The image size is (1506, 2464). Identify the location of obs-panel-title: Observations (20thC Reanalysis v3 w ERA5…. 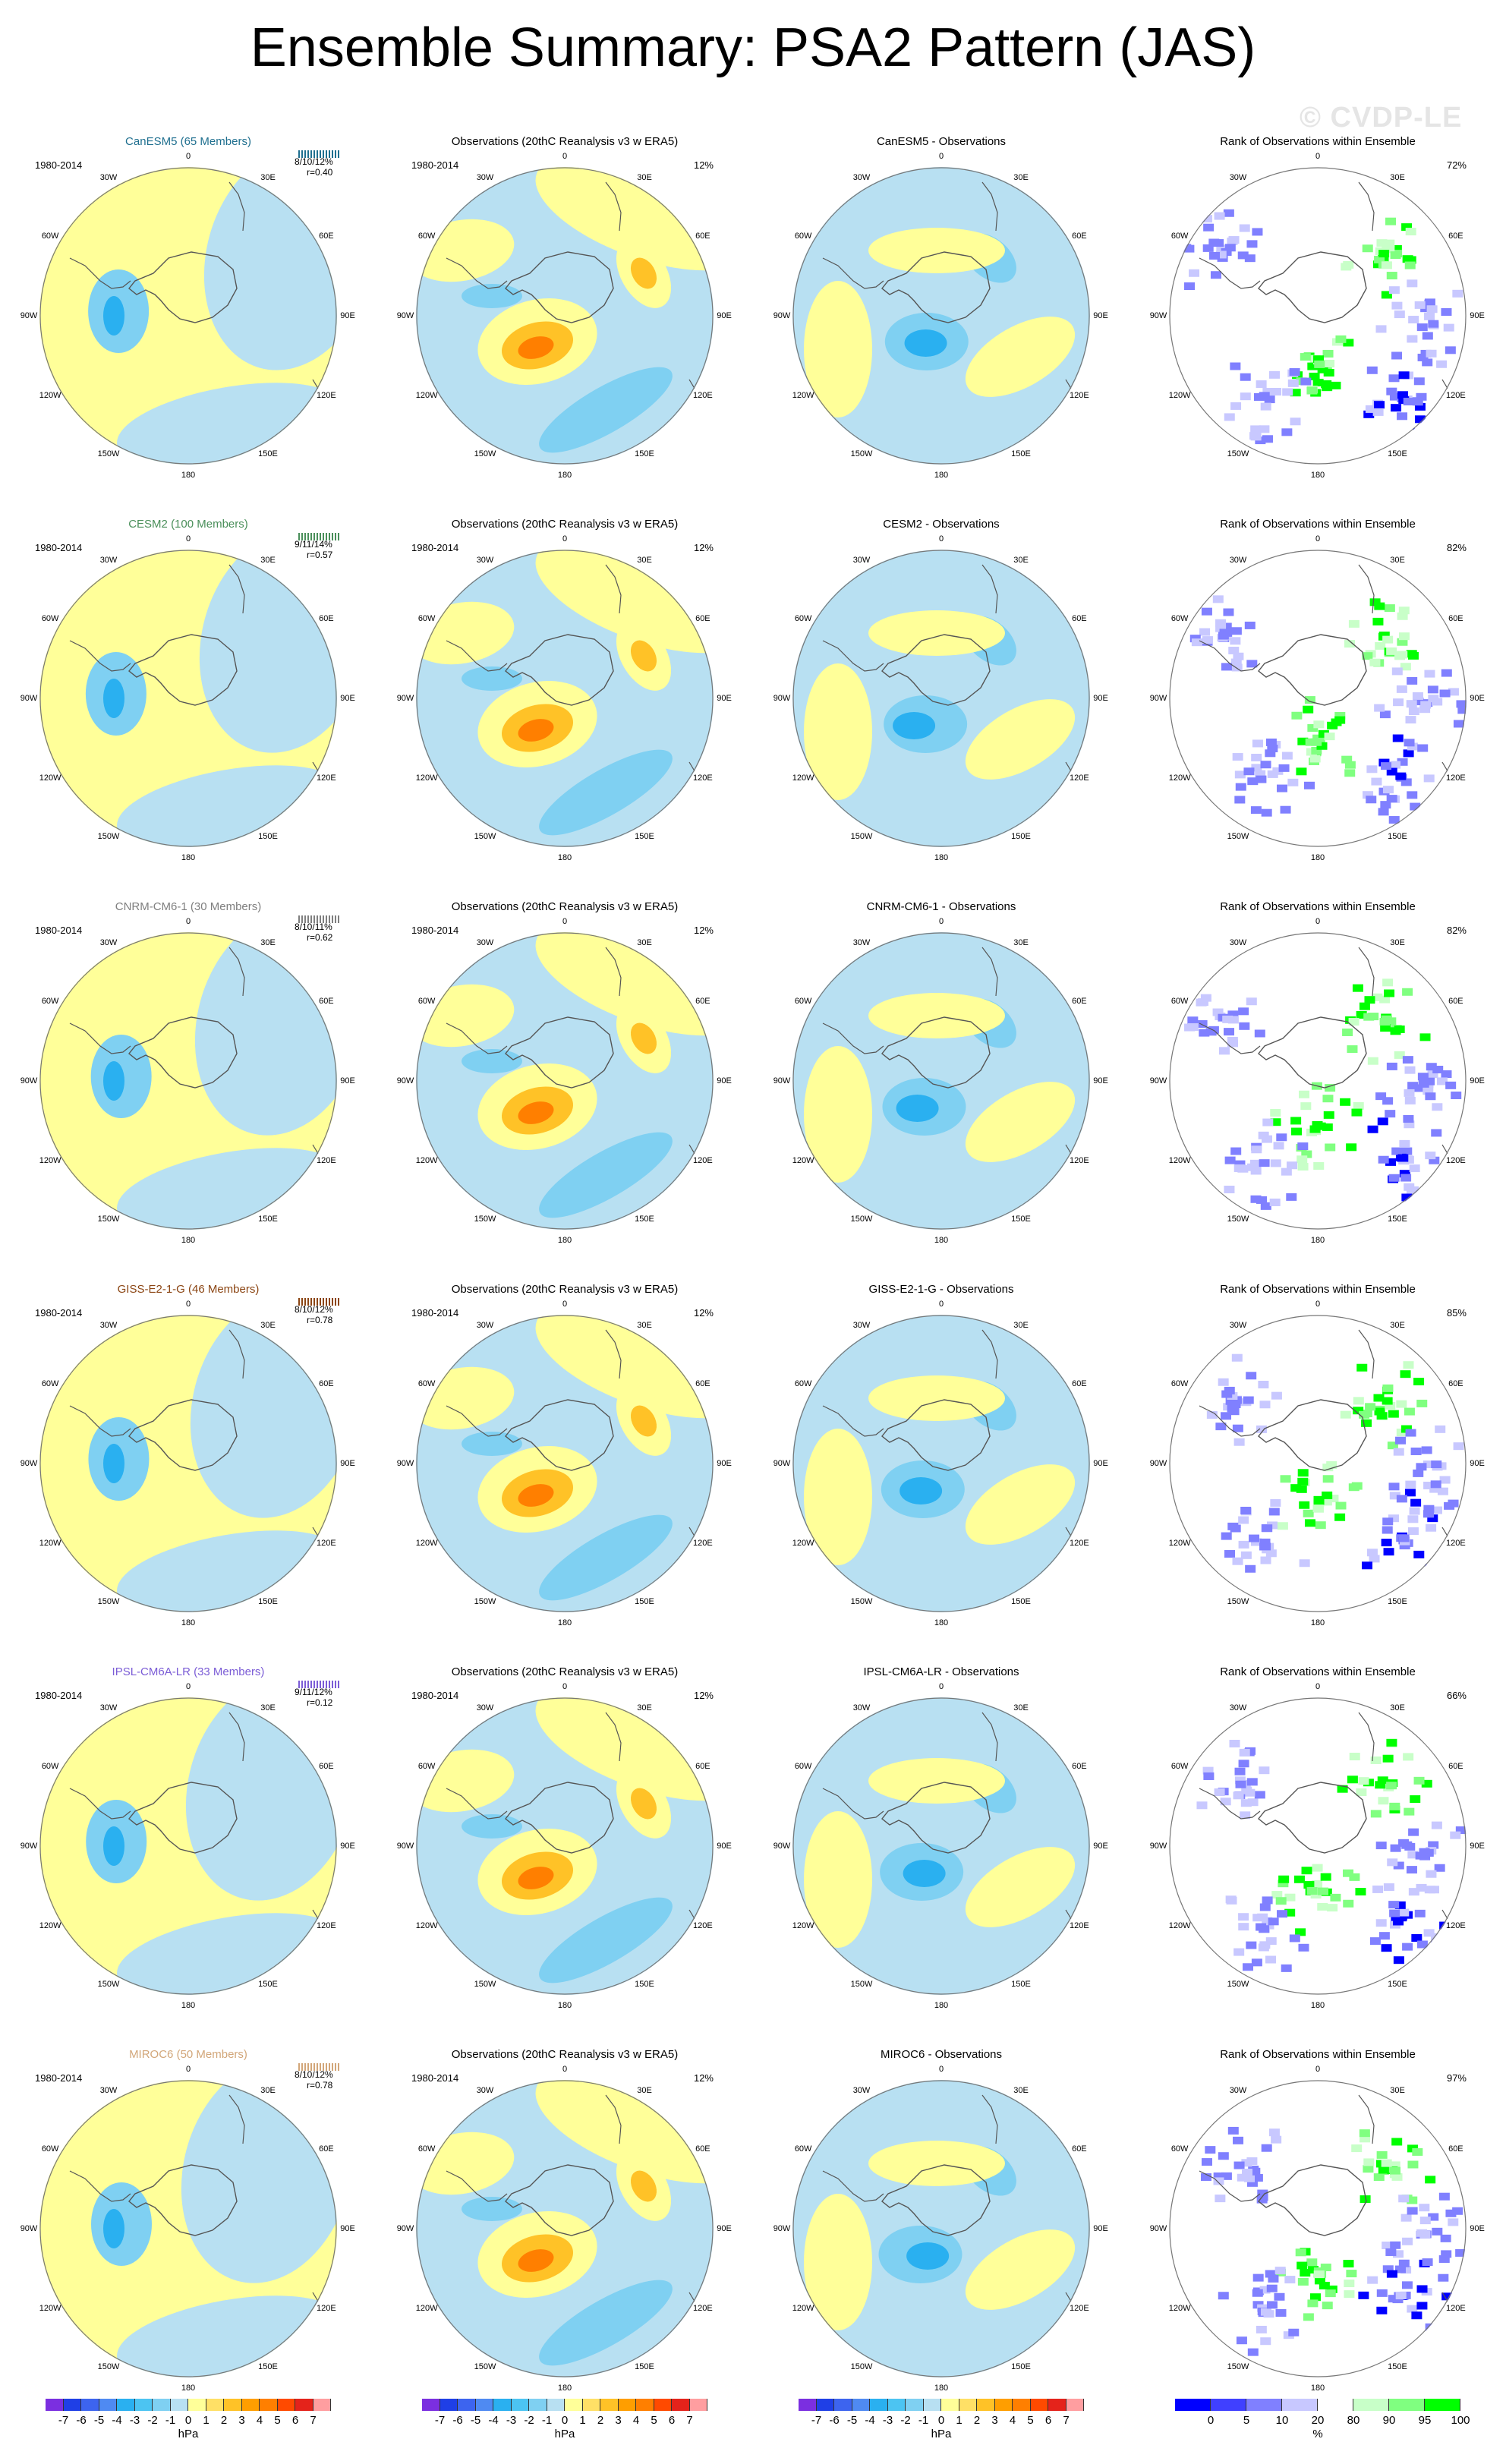
(565, 141).